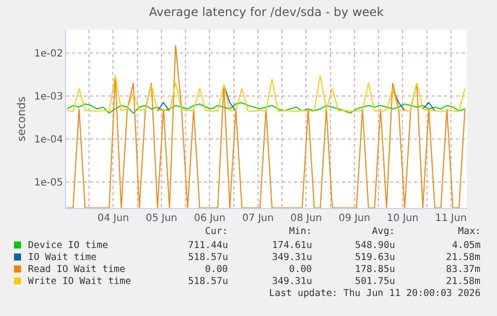  What do you see at coordinates (402, 218) in the screenshot?
I see `x-tick-label: 10 Jun` at bounding box center [402, 218].